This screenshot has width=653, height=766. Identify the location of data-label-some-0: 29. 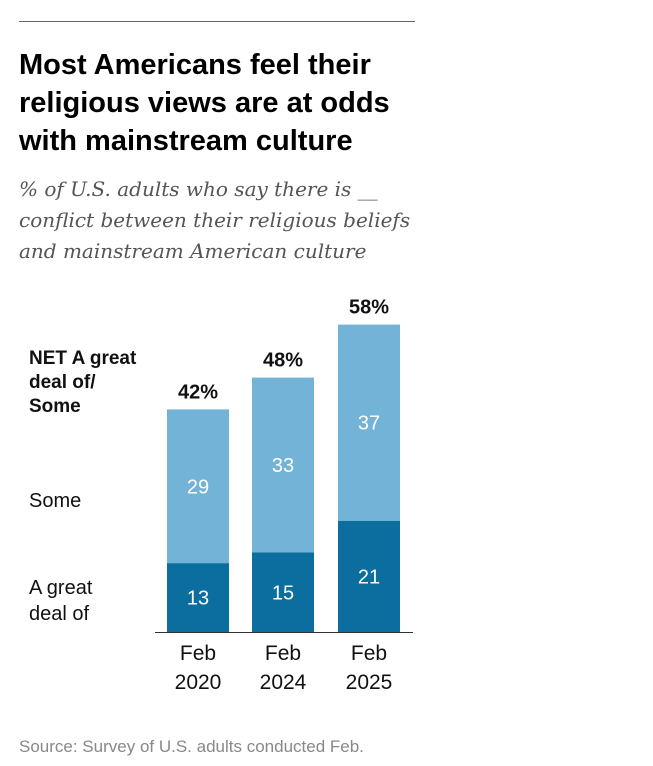
(198, 487).